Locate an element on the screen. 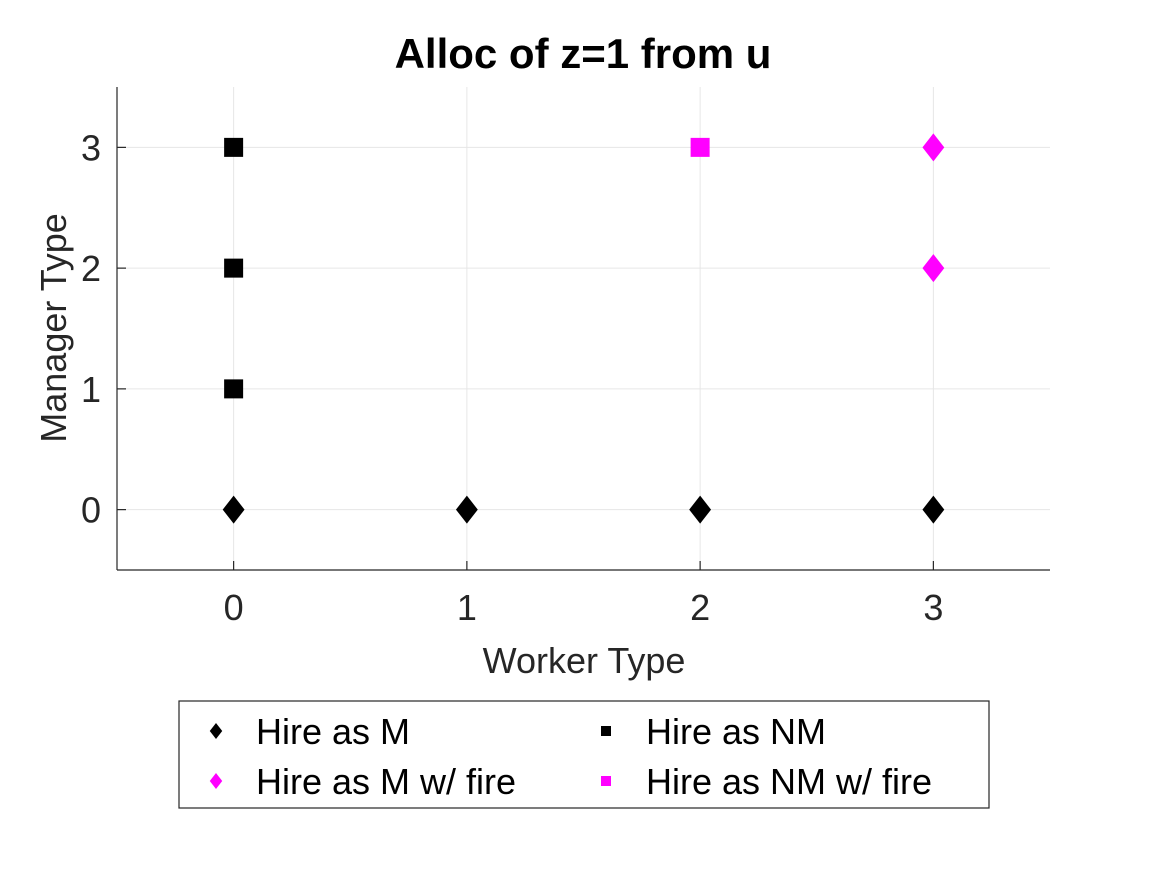  legend-label: Hire as M w/ fire is located at coordinates (386, 781).